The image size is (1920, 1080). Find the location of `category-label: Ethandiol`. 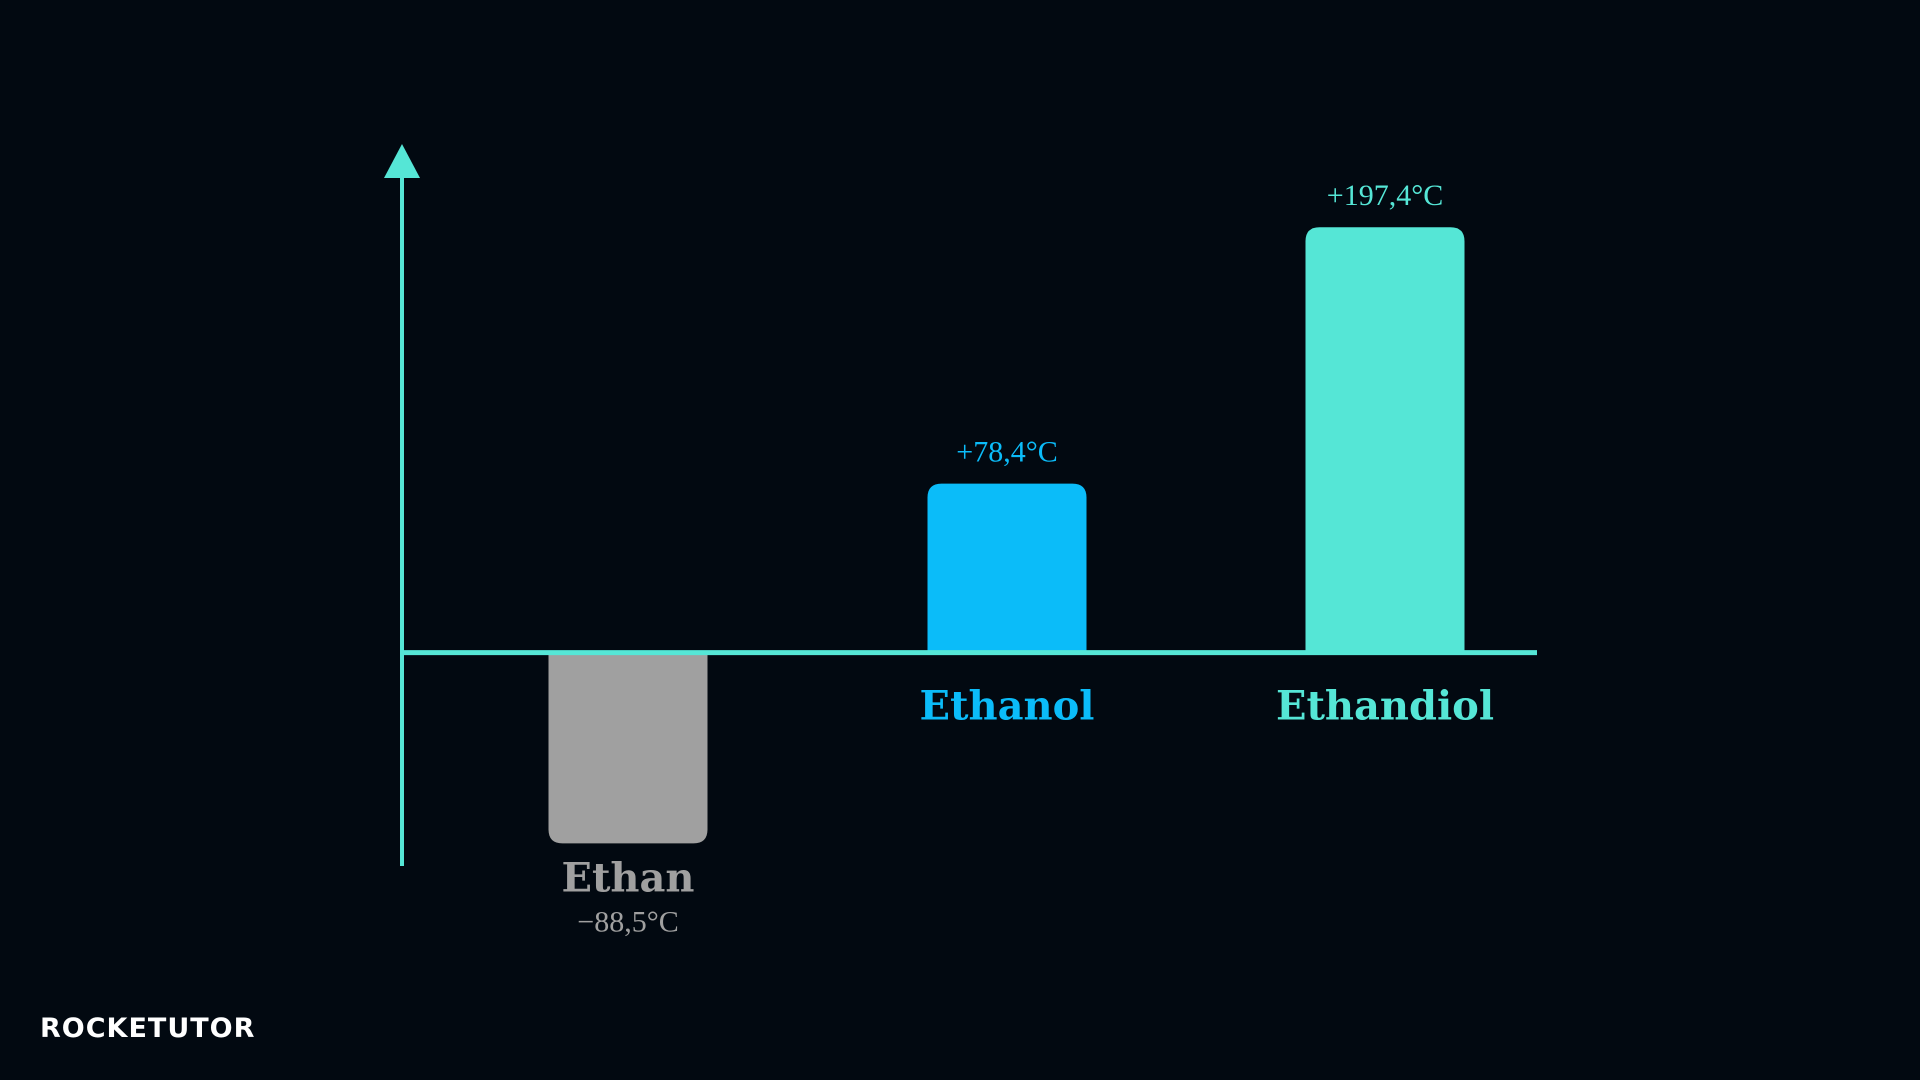

category-label: Ethandiol is located at coordinates (1385, 706).